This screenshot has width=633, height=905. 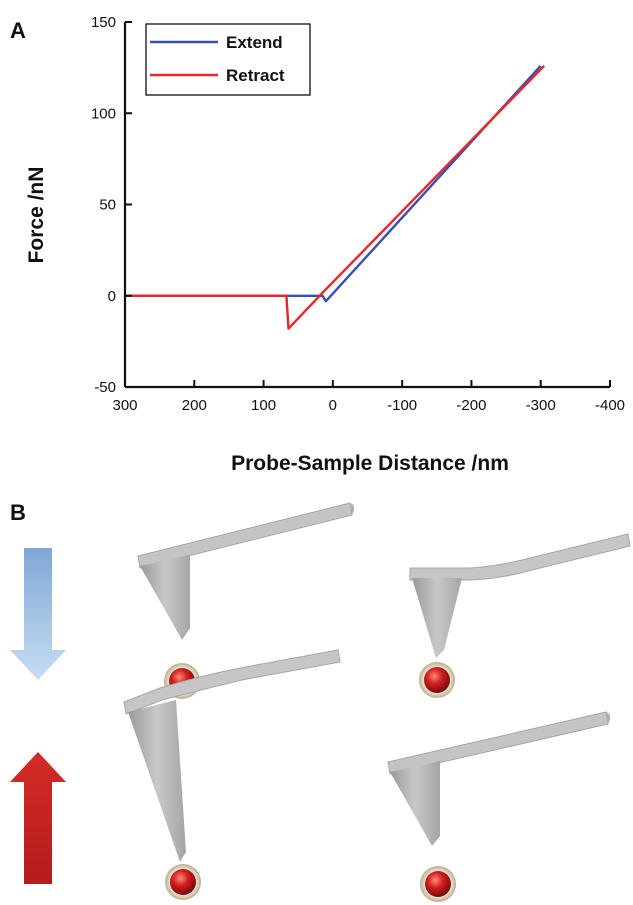 I want to click on panel-b-label: B, so click(x=18, y=512).